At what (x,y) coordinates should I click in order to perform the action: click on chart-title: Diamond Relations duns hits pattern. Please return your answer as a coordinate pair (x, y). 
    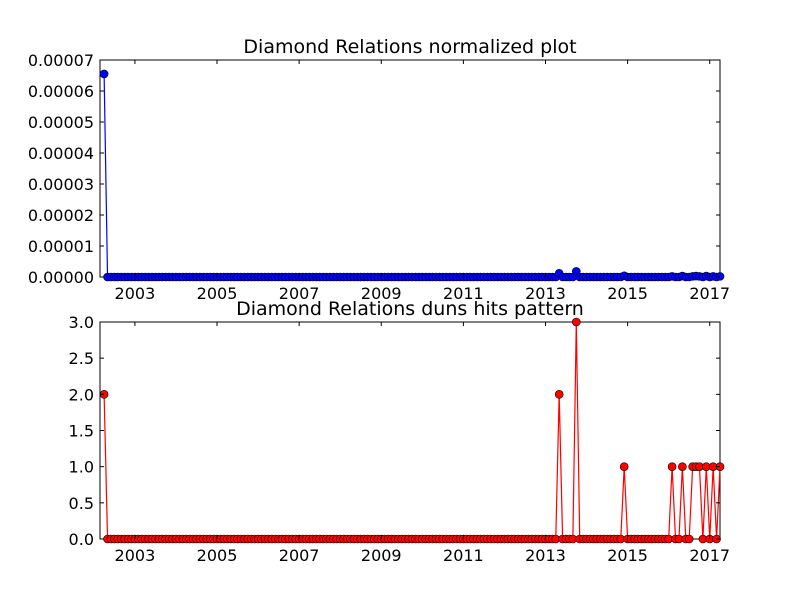
    Looking at the image, I should click on (410, 309).